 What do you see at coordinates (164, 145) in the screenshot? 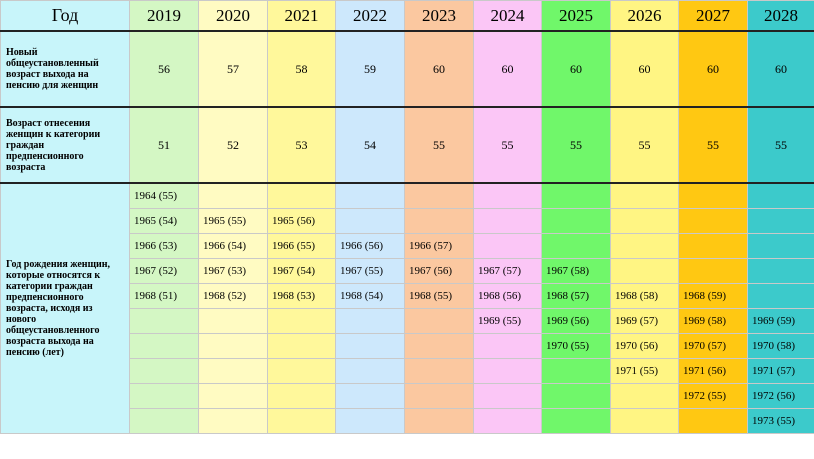
I see `prepension-age-value: 51` at bounding box center [164, 145].